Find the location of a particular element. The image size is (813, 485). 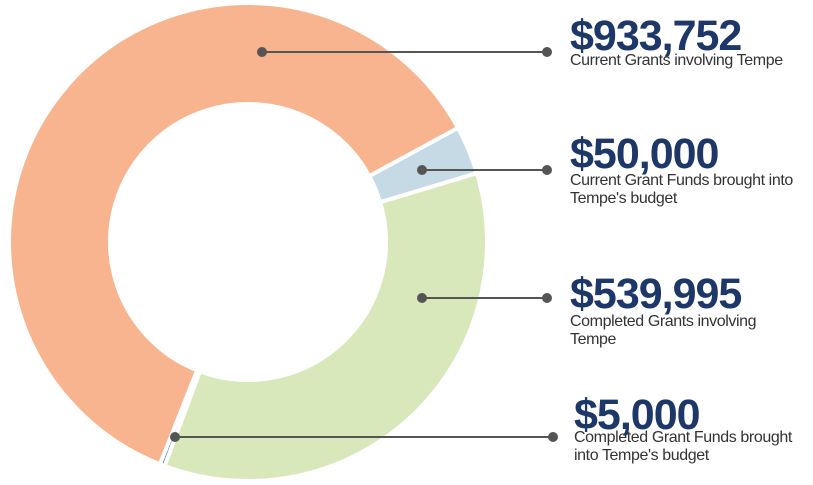

value-label: $50,000 is located at coordinates (644, 154).